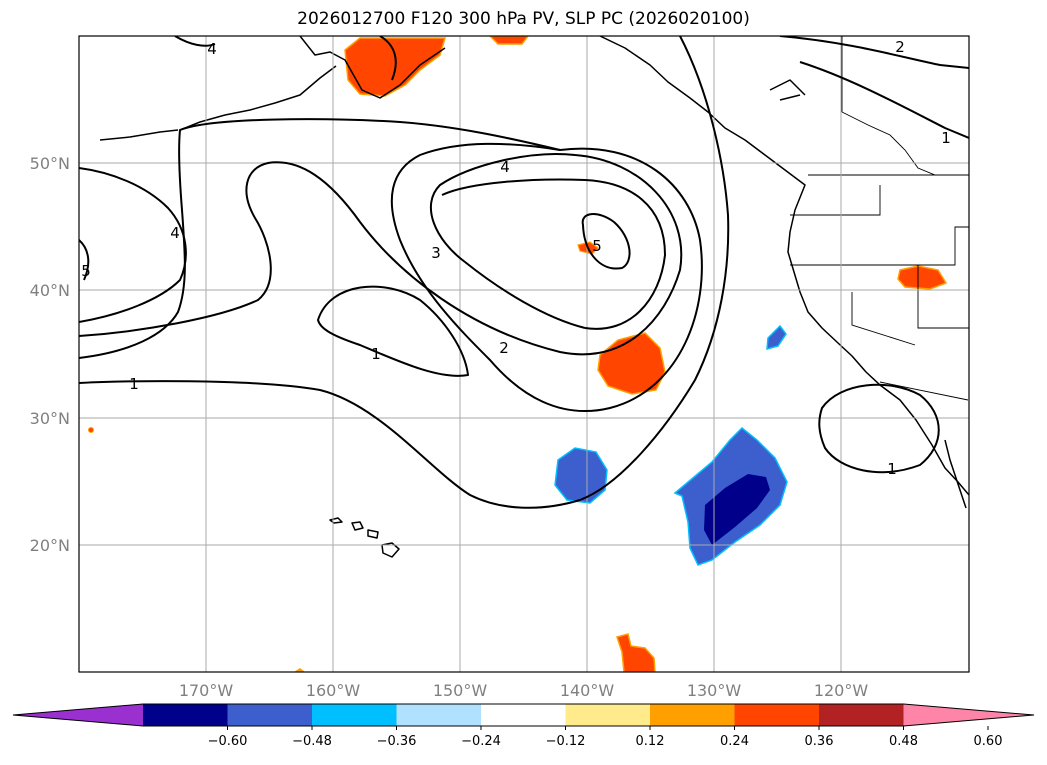 This screenshot has height=765, width=1047. I want to click on colorbar-tick-label: 0.36, so click(819, 741).